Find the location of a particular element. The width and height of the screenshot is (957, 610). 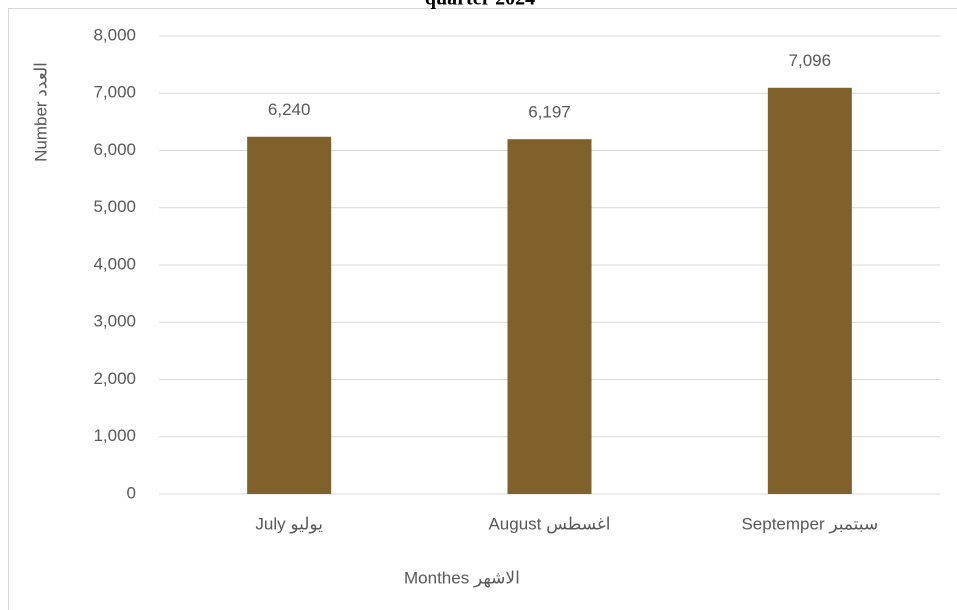

y-tick-label: 6,000 is located at coordinates (114, 149).